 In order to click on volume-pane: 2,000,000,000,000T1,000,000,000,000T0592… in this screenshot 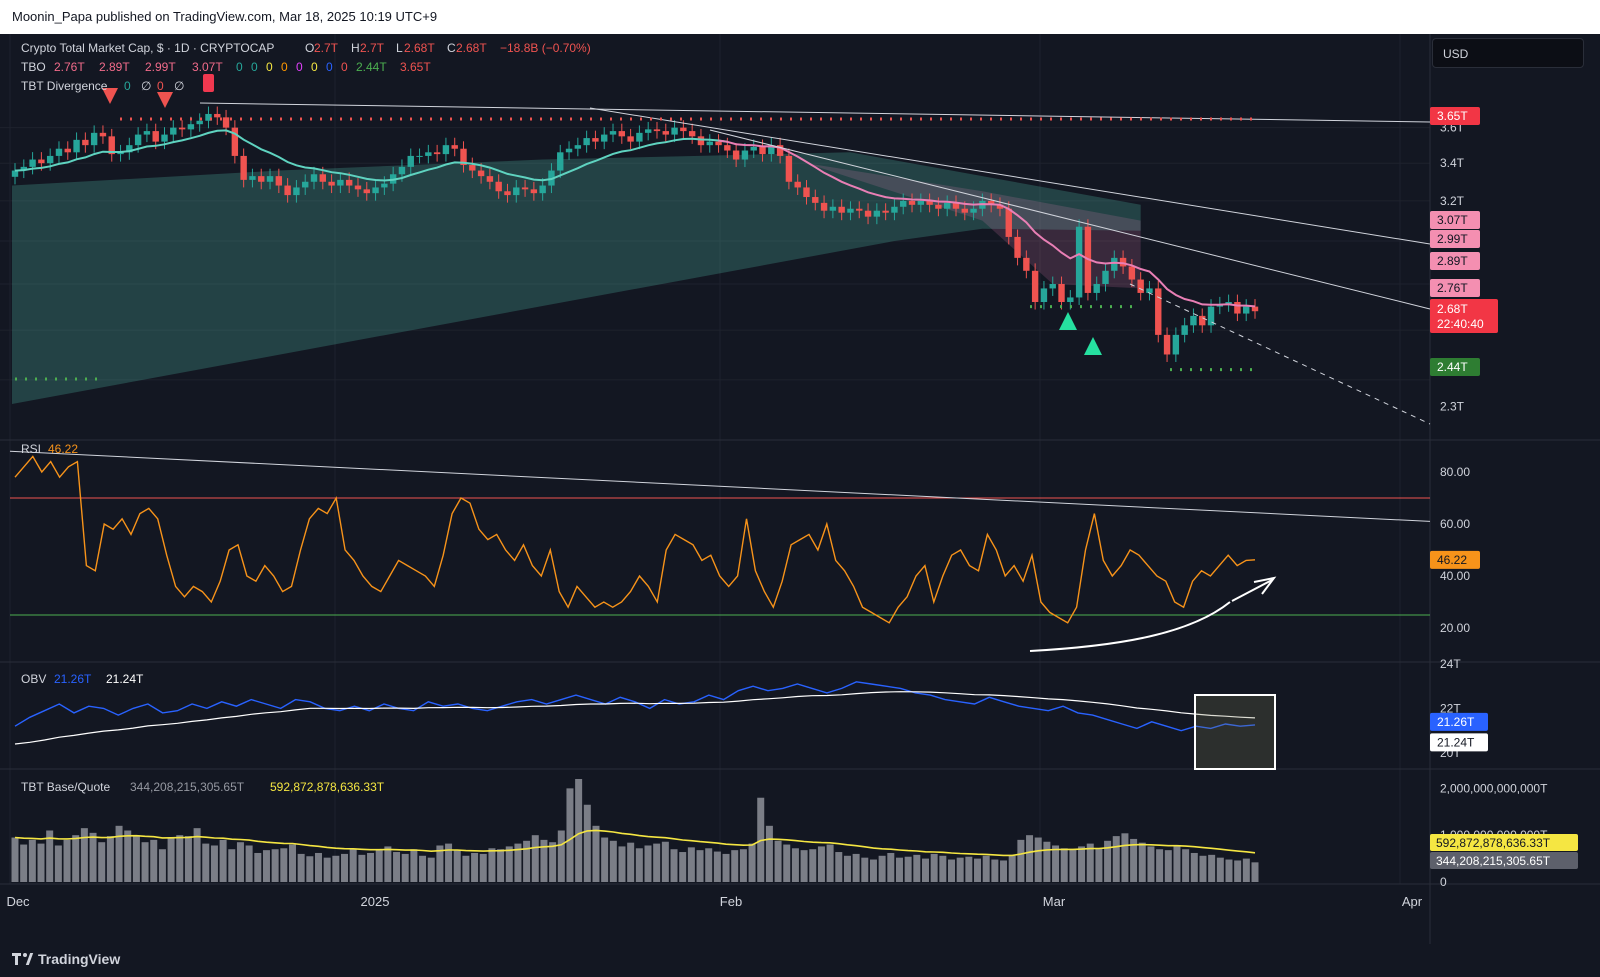, I will do `click(795, 834)`.